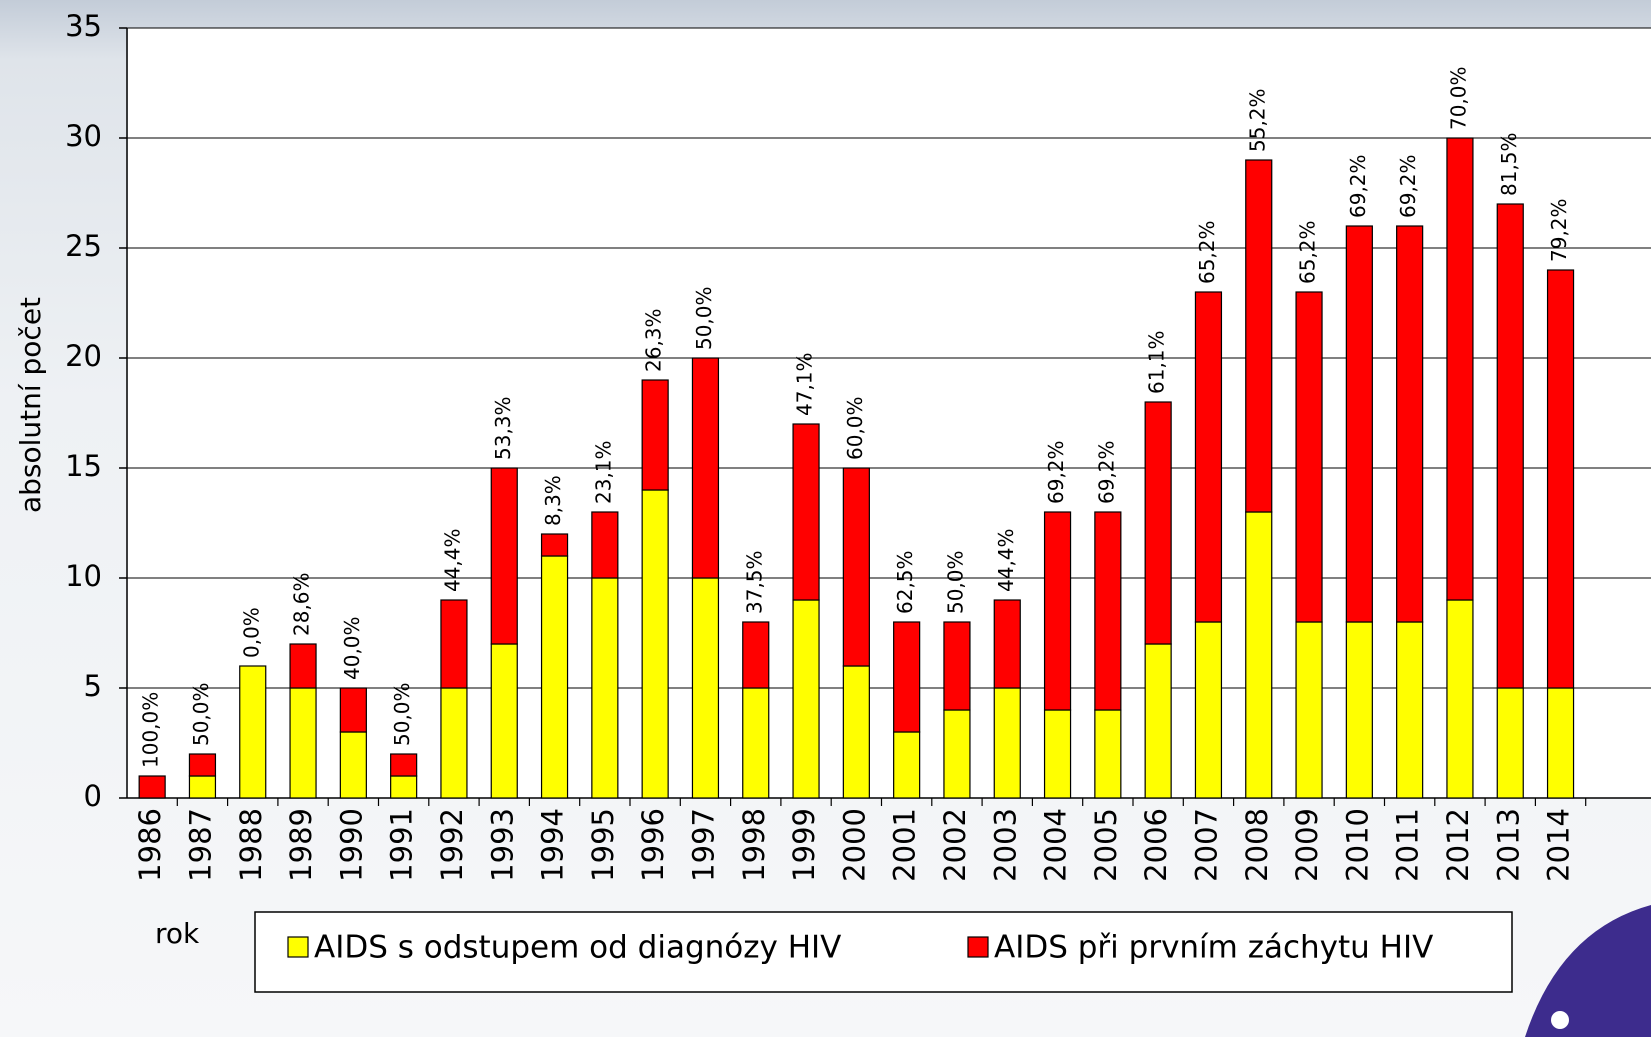 The width and height of the screenshot is (1651, 1037). I want to click on x-tick-label: 1999, so click(804, 845).